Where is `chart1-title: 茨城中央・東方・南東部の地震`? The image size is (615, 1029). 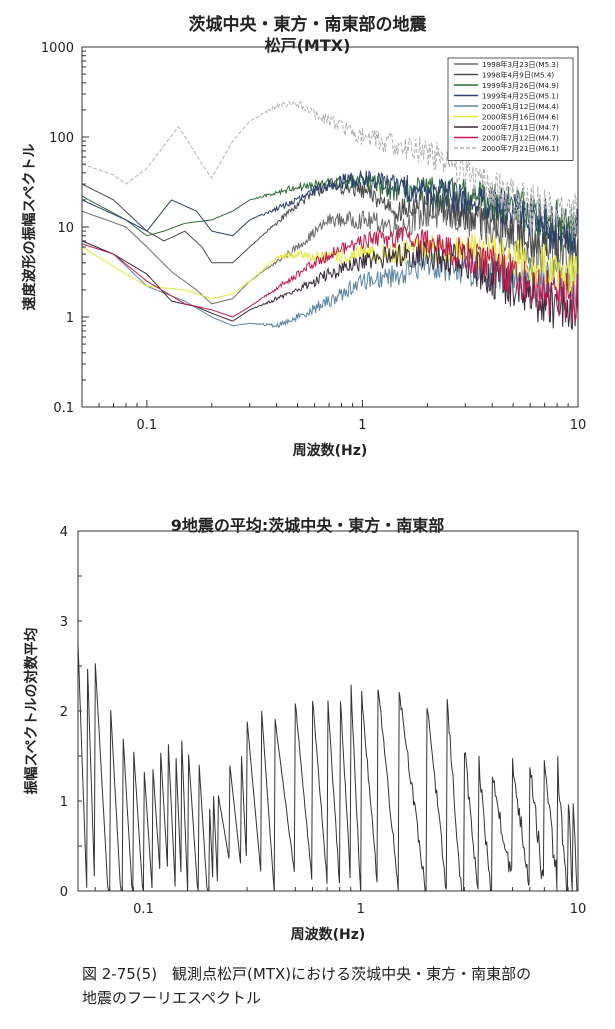
chart1-title: 茨城中央・東方・南東部の地震 is located at coordinates (307, 25).